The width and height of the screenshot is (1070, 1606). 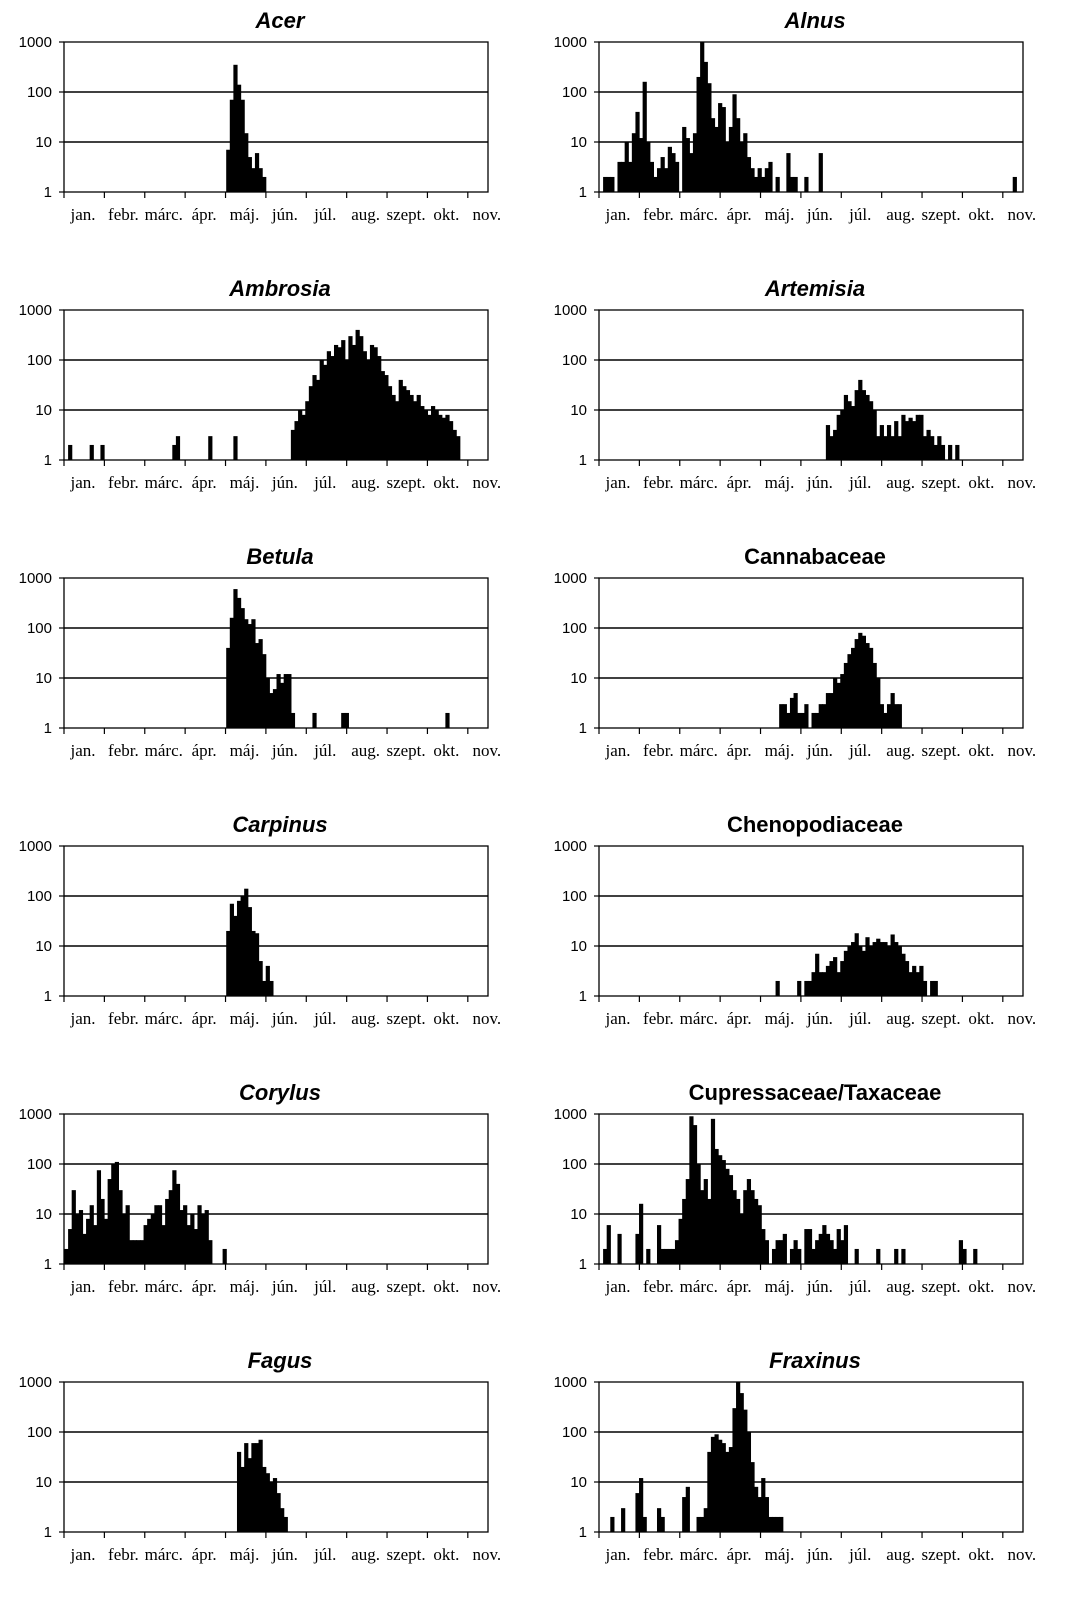 What do you see at coordinates (578, 1482) in the screenshot?
I see `y-tick-label: 10` at bounding box center [578, 1482].